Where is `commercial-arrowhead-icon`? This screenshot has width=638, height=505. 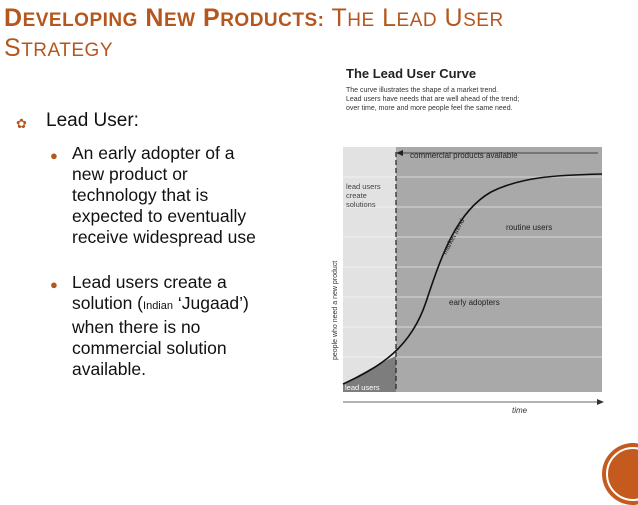
commercial-arrowhead-icon is located at coordinates (399, 153).